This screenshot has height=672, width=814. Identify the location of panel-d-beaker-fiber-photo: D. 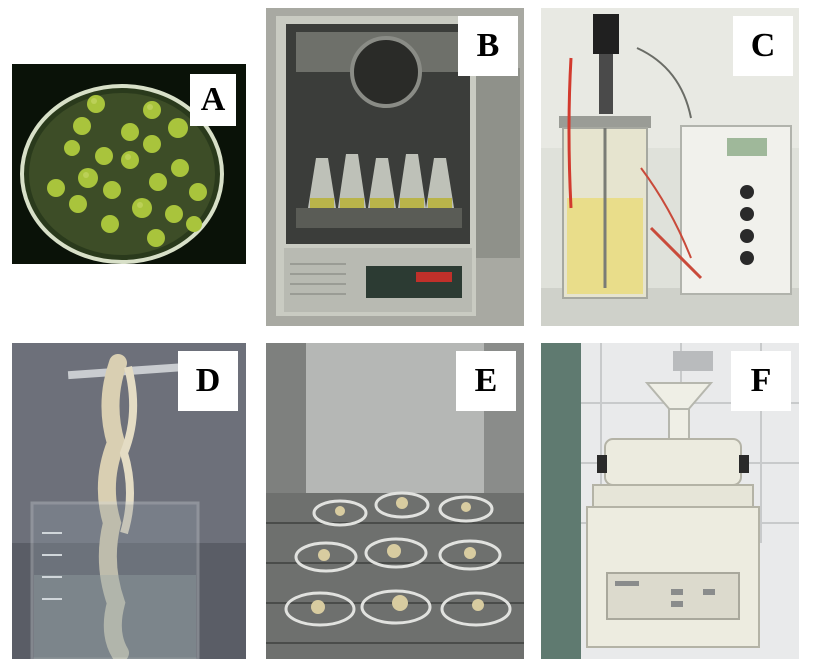
(129, 501).